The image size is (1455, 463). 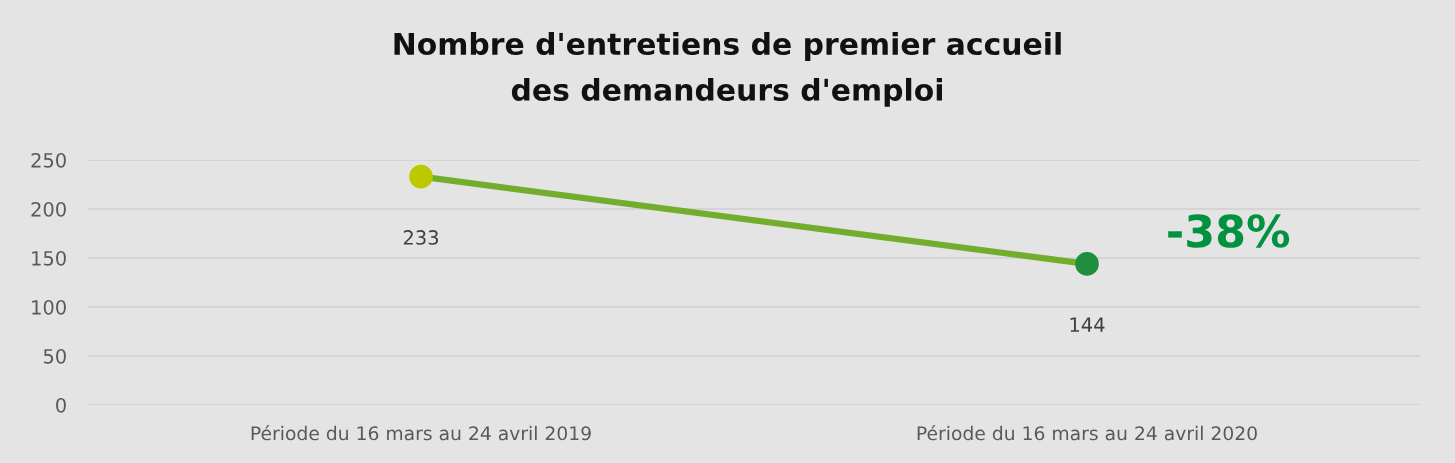 I want to click on data-label: 144, so click(x=1087, y=324).